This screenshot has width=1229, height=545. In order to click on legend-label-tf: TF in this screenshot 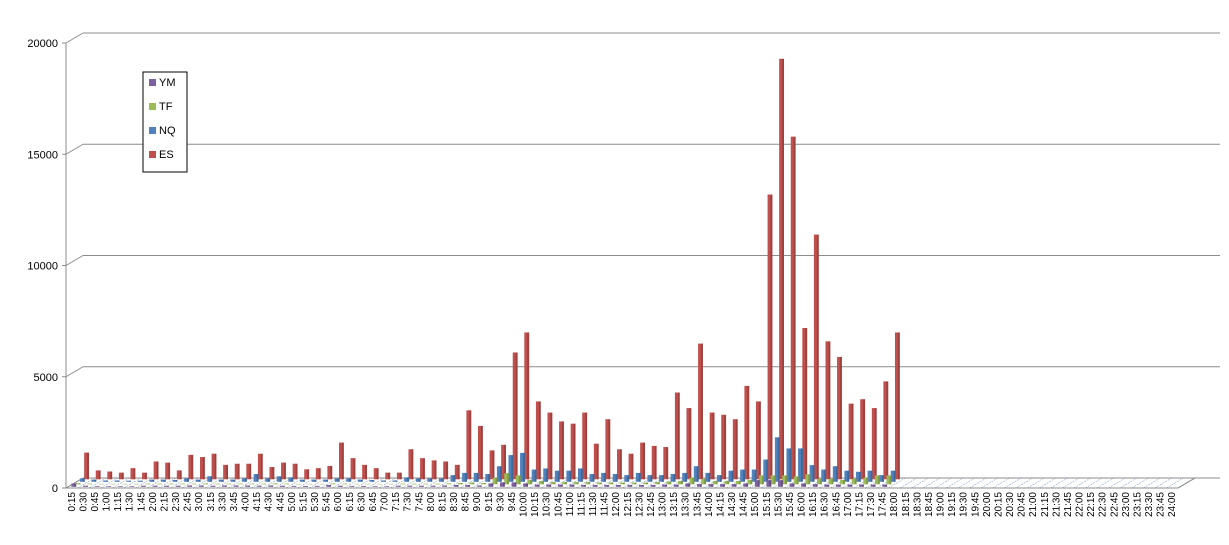, I will do `click(166, 107)`.